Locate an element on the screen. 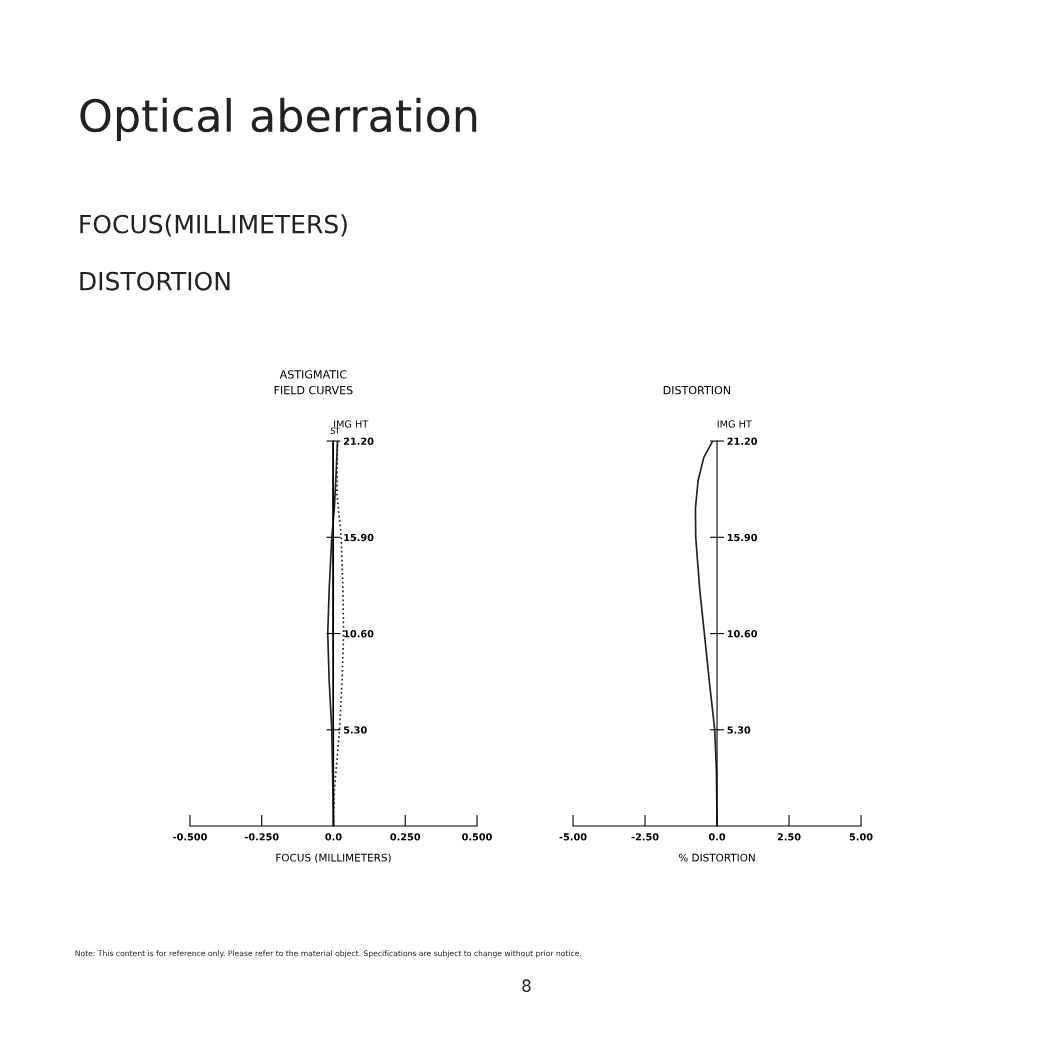 The image size is (1053, 1038). x-tick-label: 2.50 is located at coordinates (789, 837).